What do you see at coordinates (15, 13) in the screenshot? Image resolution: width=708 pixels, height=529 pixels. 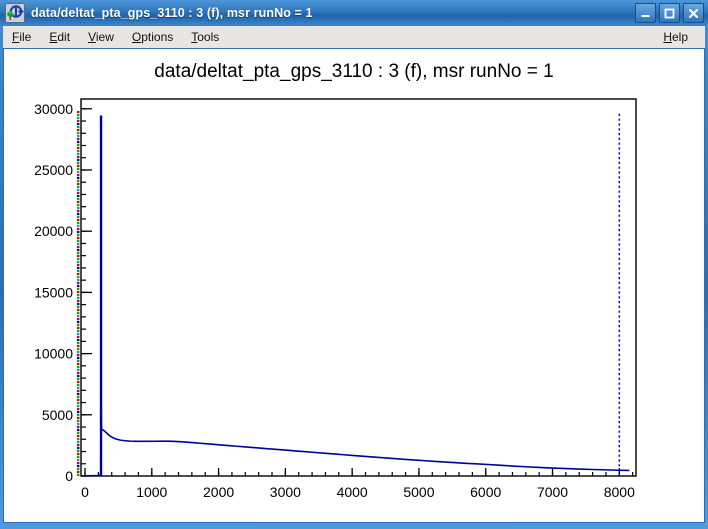 I see `root-logo-icon` at bounding box center [15, 13].